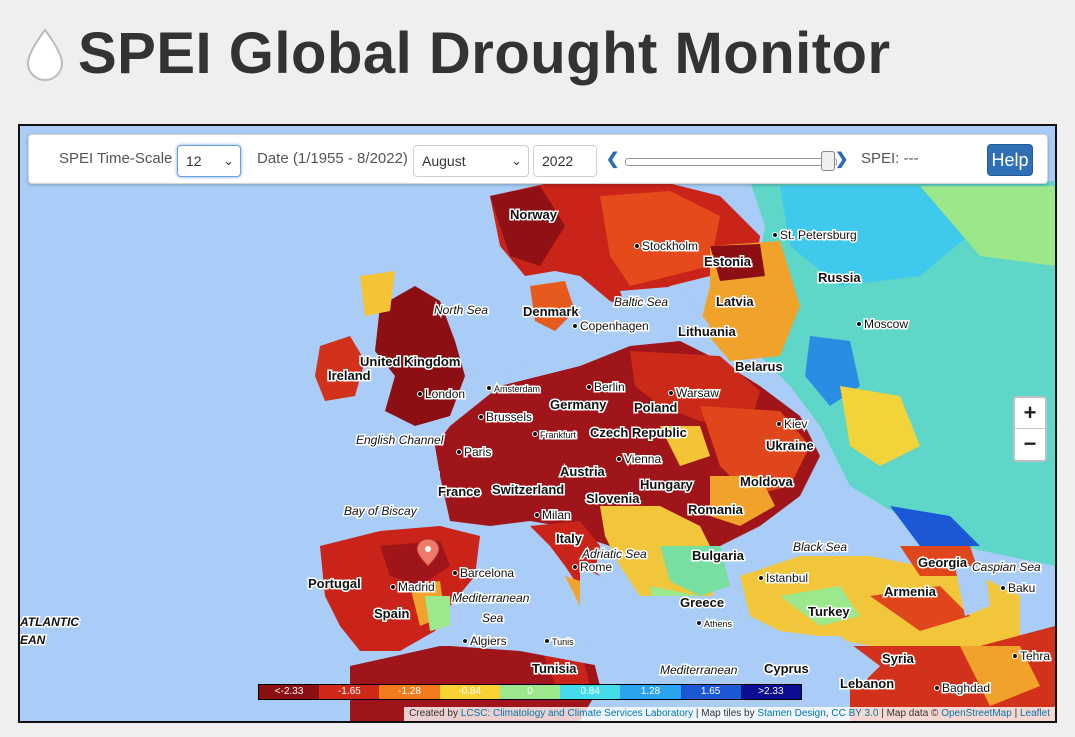 This screenshot has width=1075, height=737. Describe the element at coordinates (194, 161) in the screenshot. I see `timescale-value: 12` at that location.